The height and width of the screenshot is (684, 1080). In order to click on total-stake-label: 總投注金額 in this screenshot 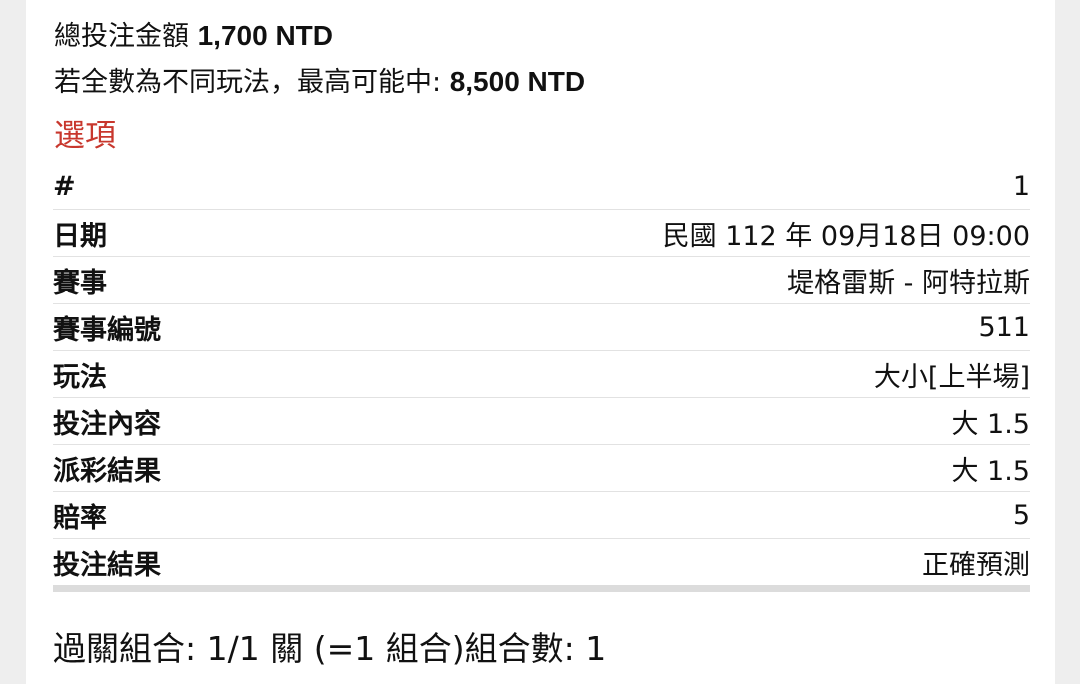, I will do `click(121, 36)`.